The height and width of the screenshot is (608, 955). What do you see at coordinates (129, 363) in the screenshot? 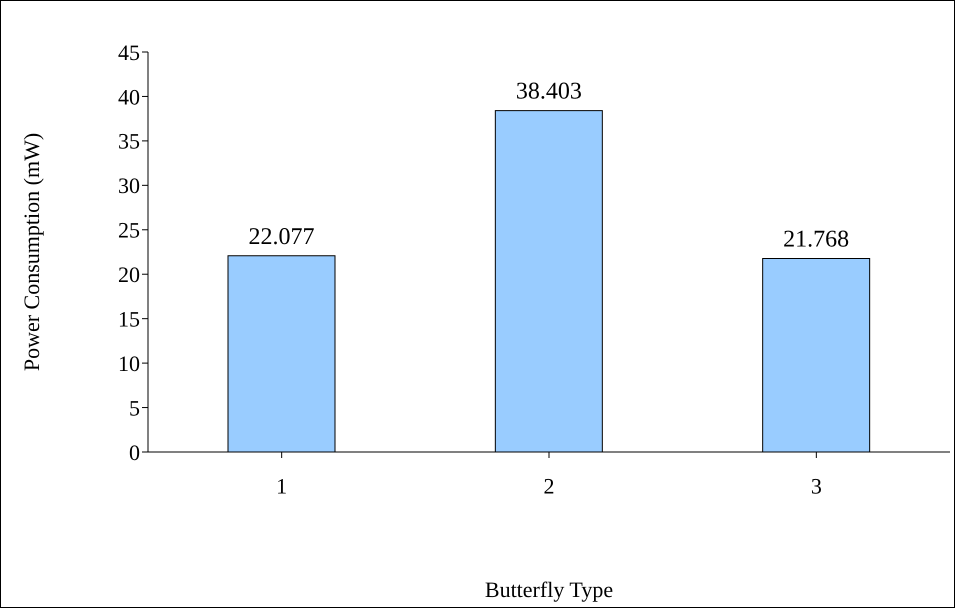
I see `y-tick-label: 10` at bounding box center [129, 363].